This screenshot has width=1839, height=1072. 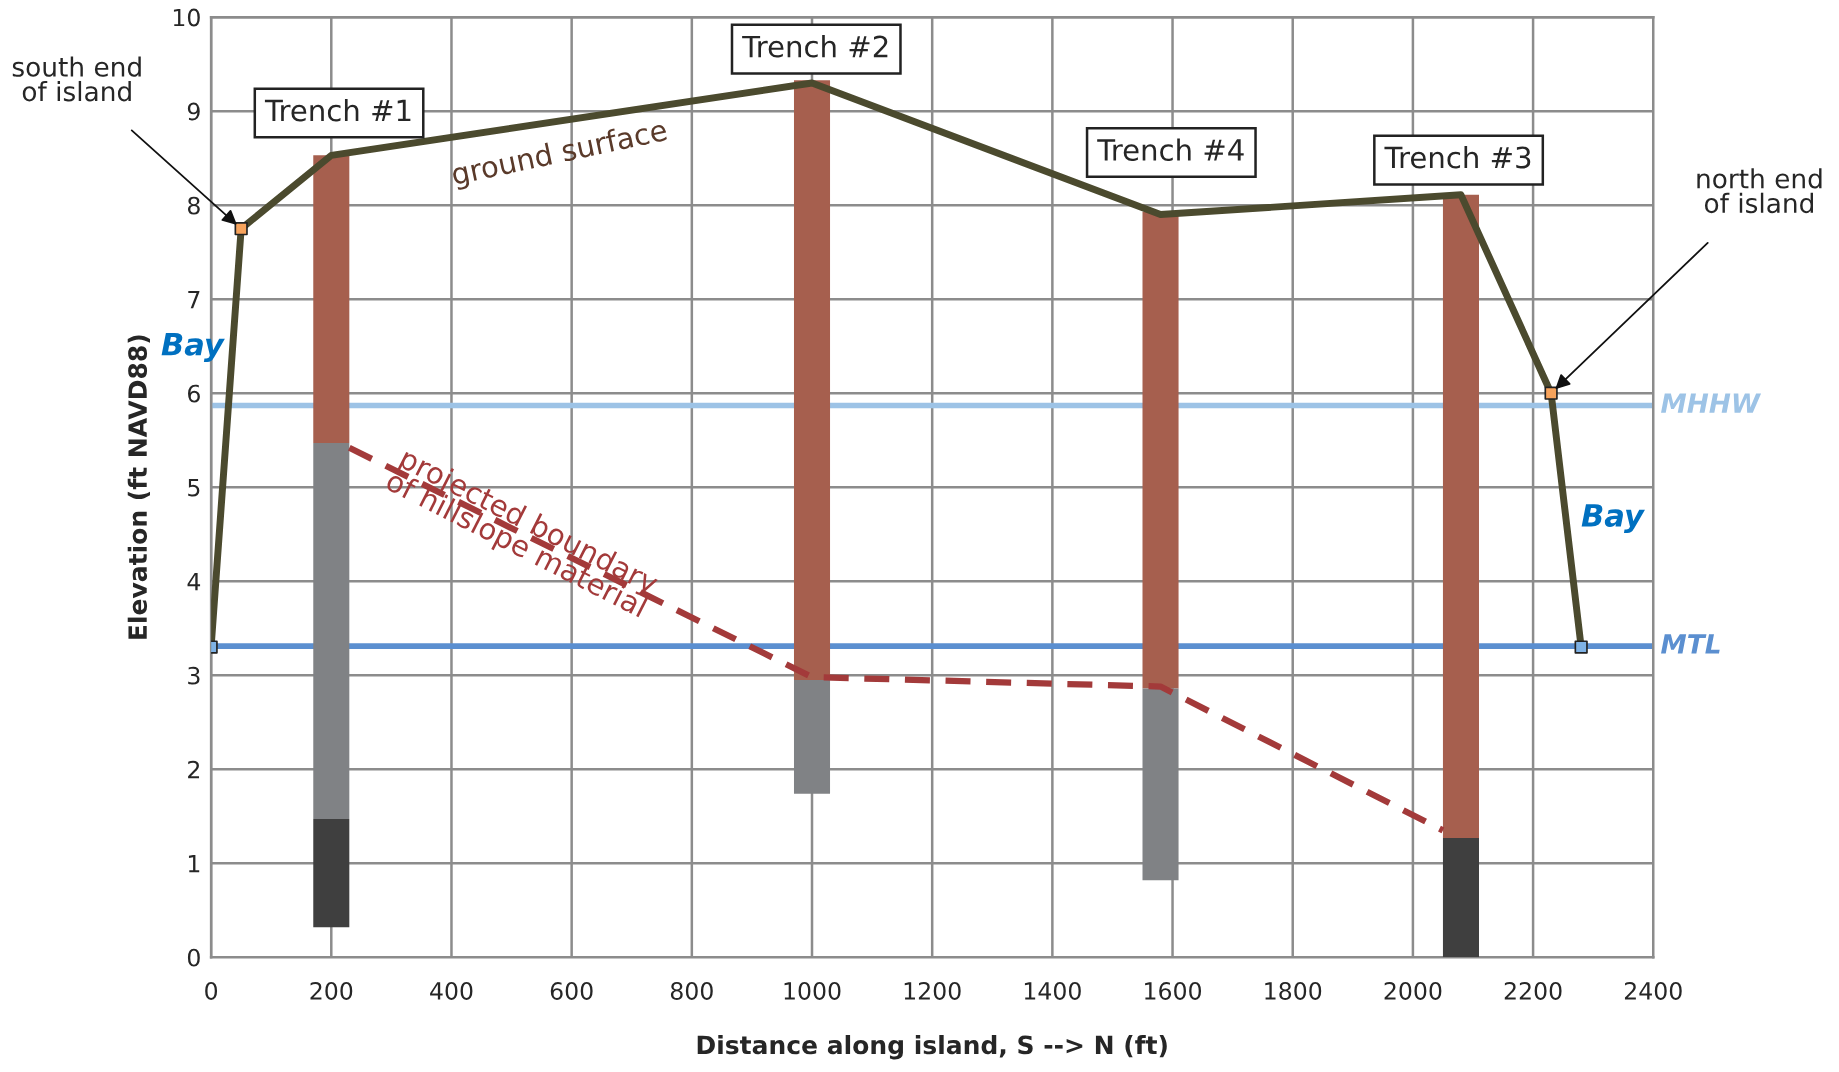 I want to click on y-tick-label: 2, so click(x=194, y=769).